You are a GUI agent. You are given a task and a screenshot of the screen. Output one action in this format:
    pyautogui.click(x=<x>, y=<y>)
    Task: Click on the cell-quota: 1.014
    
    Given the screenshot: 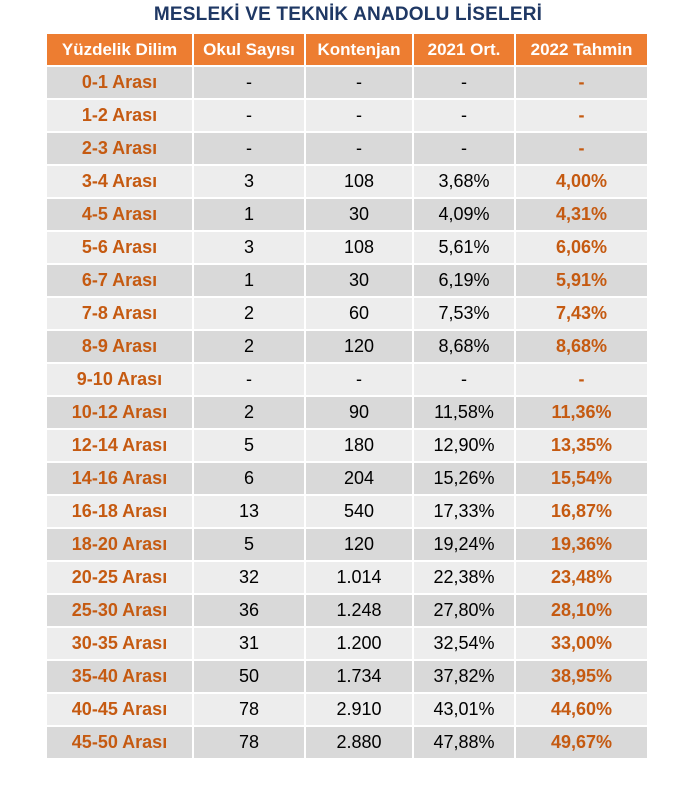 What is the action you would take?
    pyautogui.click(x=359, y=577)
    